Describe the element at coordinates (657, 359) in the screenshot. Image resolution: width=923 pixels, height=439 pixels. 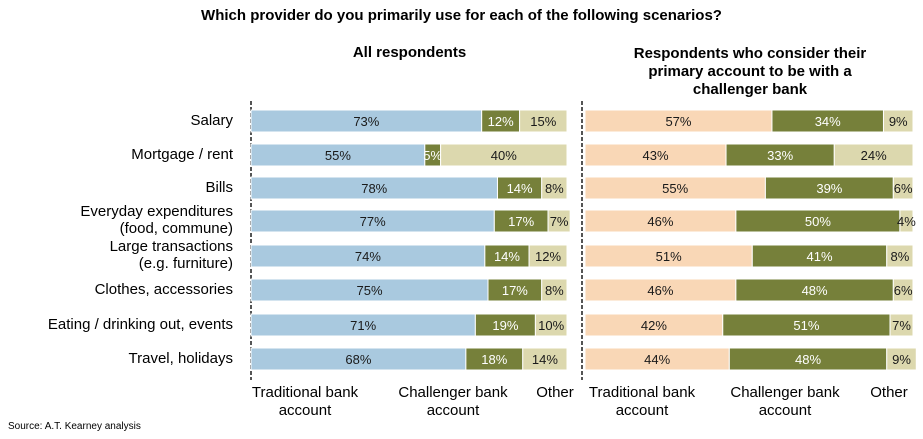
I see `data-label: 44%` at that location.